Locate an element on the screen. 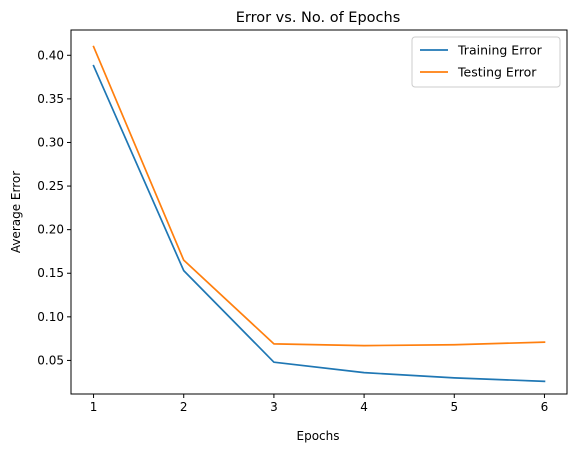  chart-title: Error vs. No. of Epochs is located at coordinates (318, 18).